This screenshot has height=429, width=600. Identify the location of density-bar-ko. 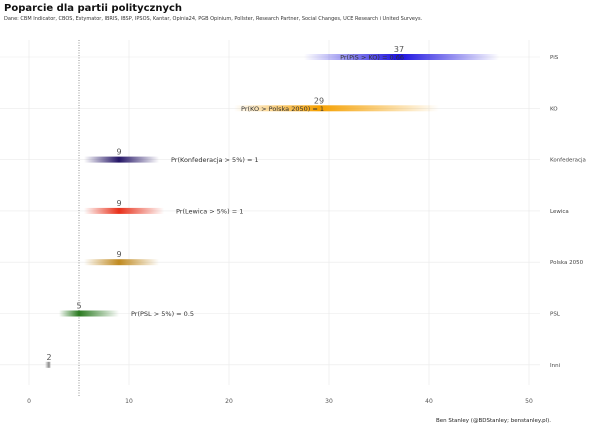
(336, 108).